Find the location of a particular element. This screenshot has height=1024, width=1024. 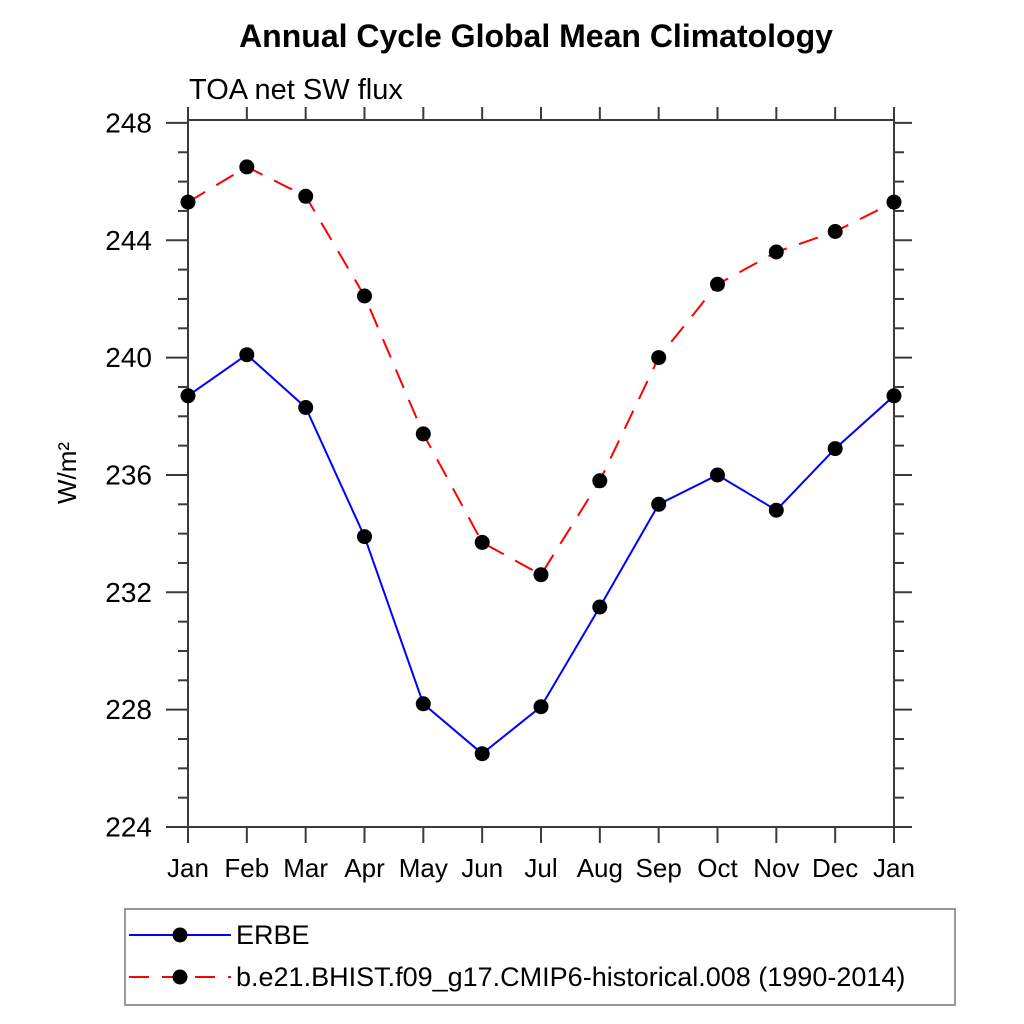

legend-label-erbe: ERBE is located at coordinates (273, 935).